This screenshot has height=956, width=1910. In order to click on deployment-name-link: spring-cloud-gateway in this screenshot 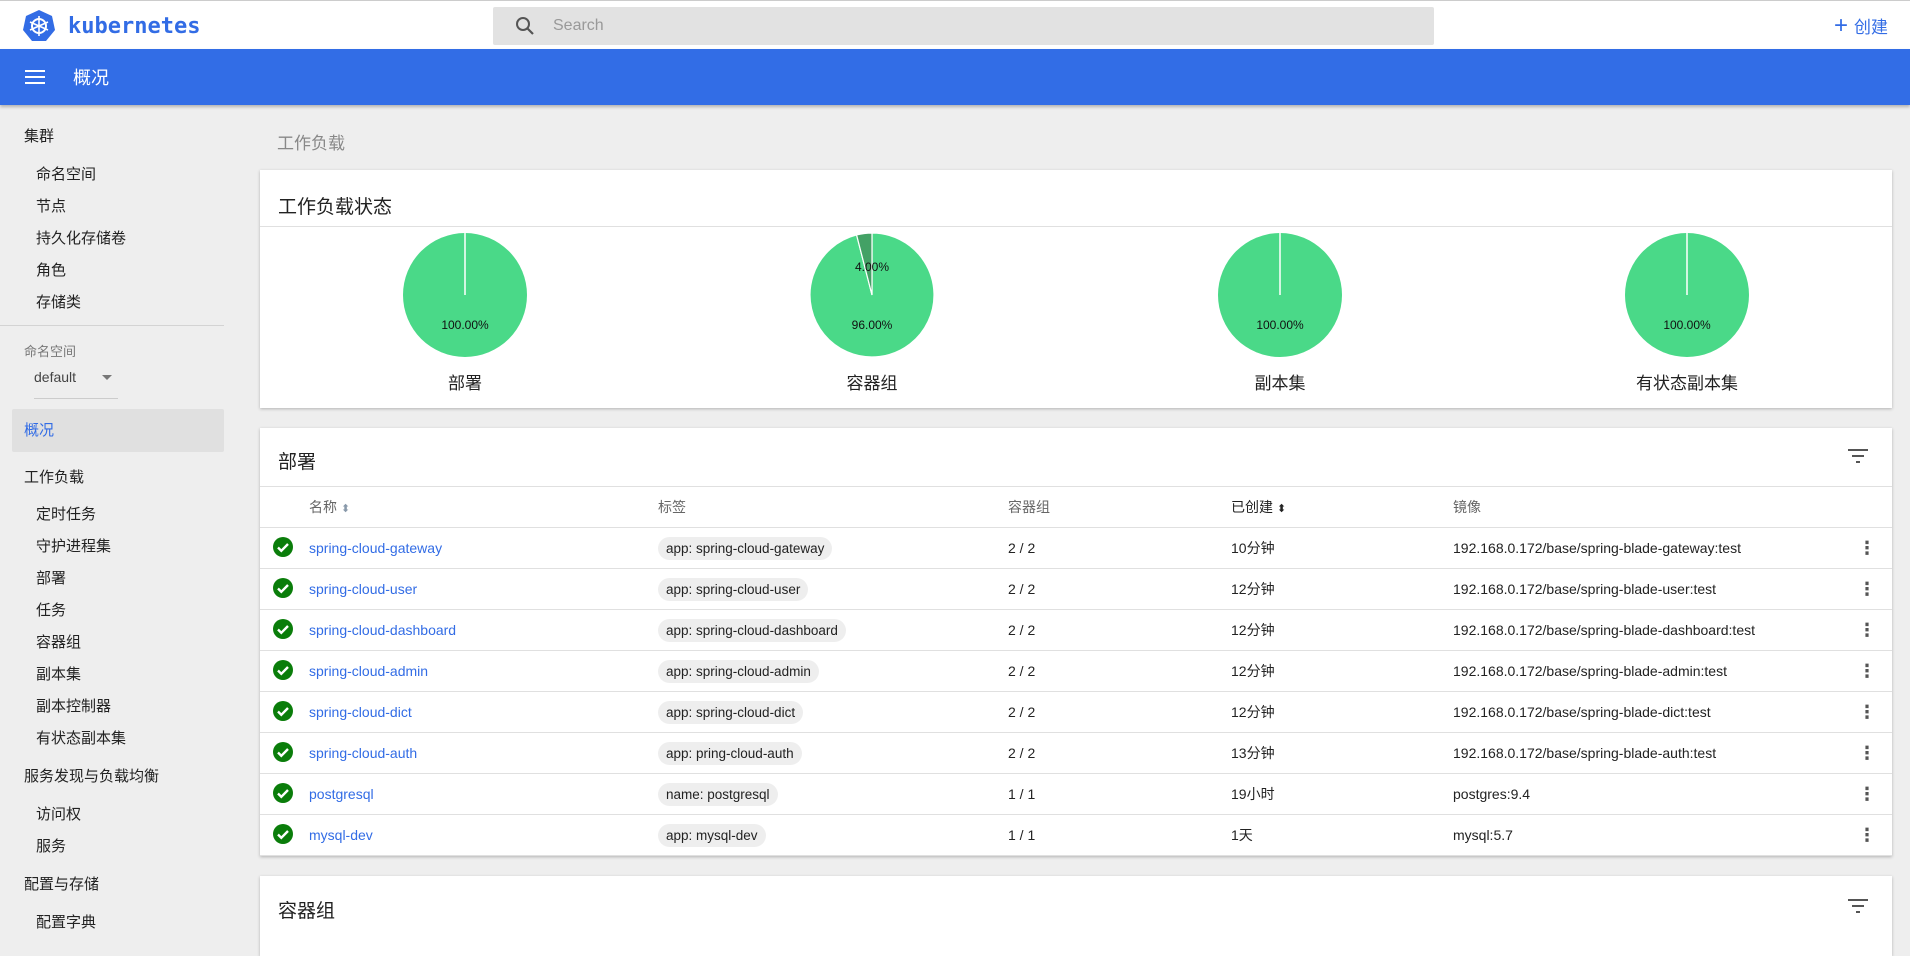, I will do `click(376, 548)`.